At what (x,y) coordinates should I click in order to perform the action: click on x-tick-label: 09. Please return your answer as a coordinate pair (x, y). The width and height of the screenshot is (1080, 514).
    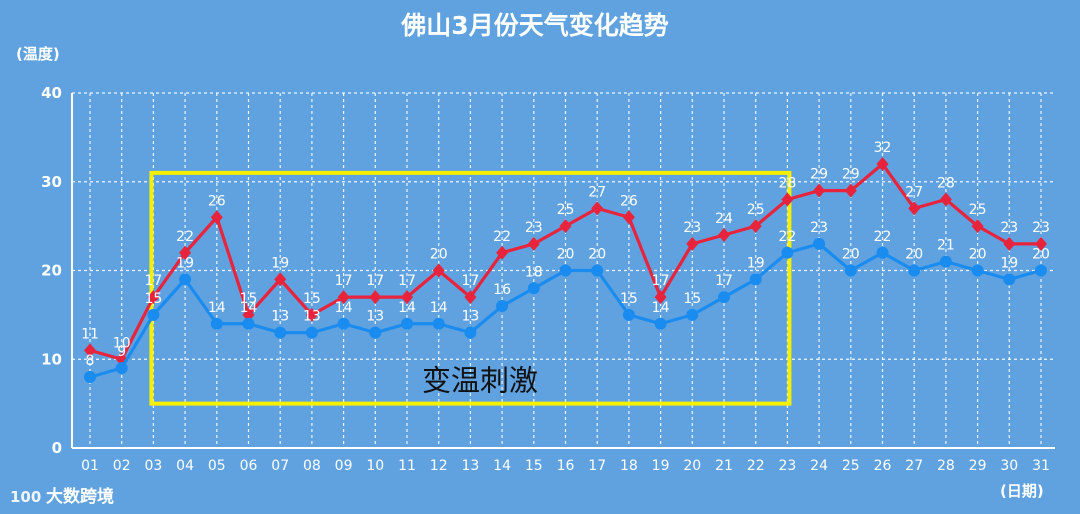
    Looking at the image, I should click on (344, 466).